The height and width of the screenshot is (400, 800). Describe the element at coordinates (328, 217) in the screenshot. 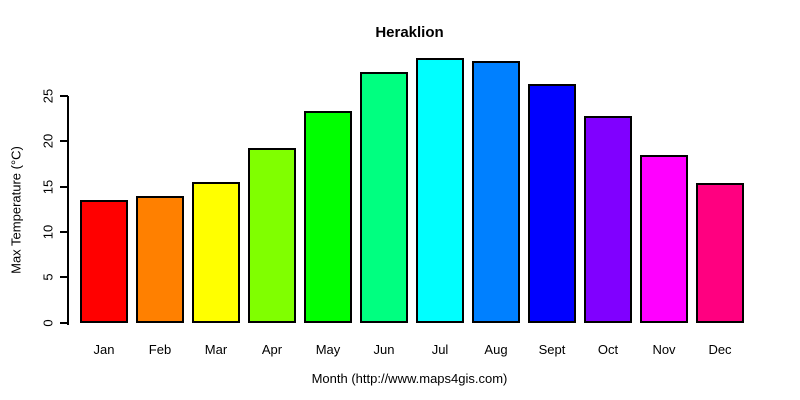

I see `bar-may` at that location.